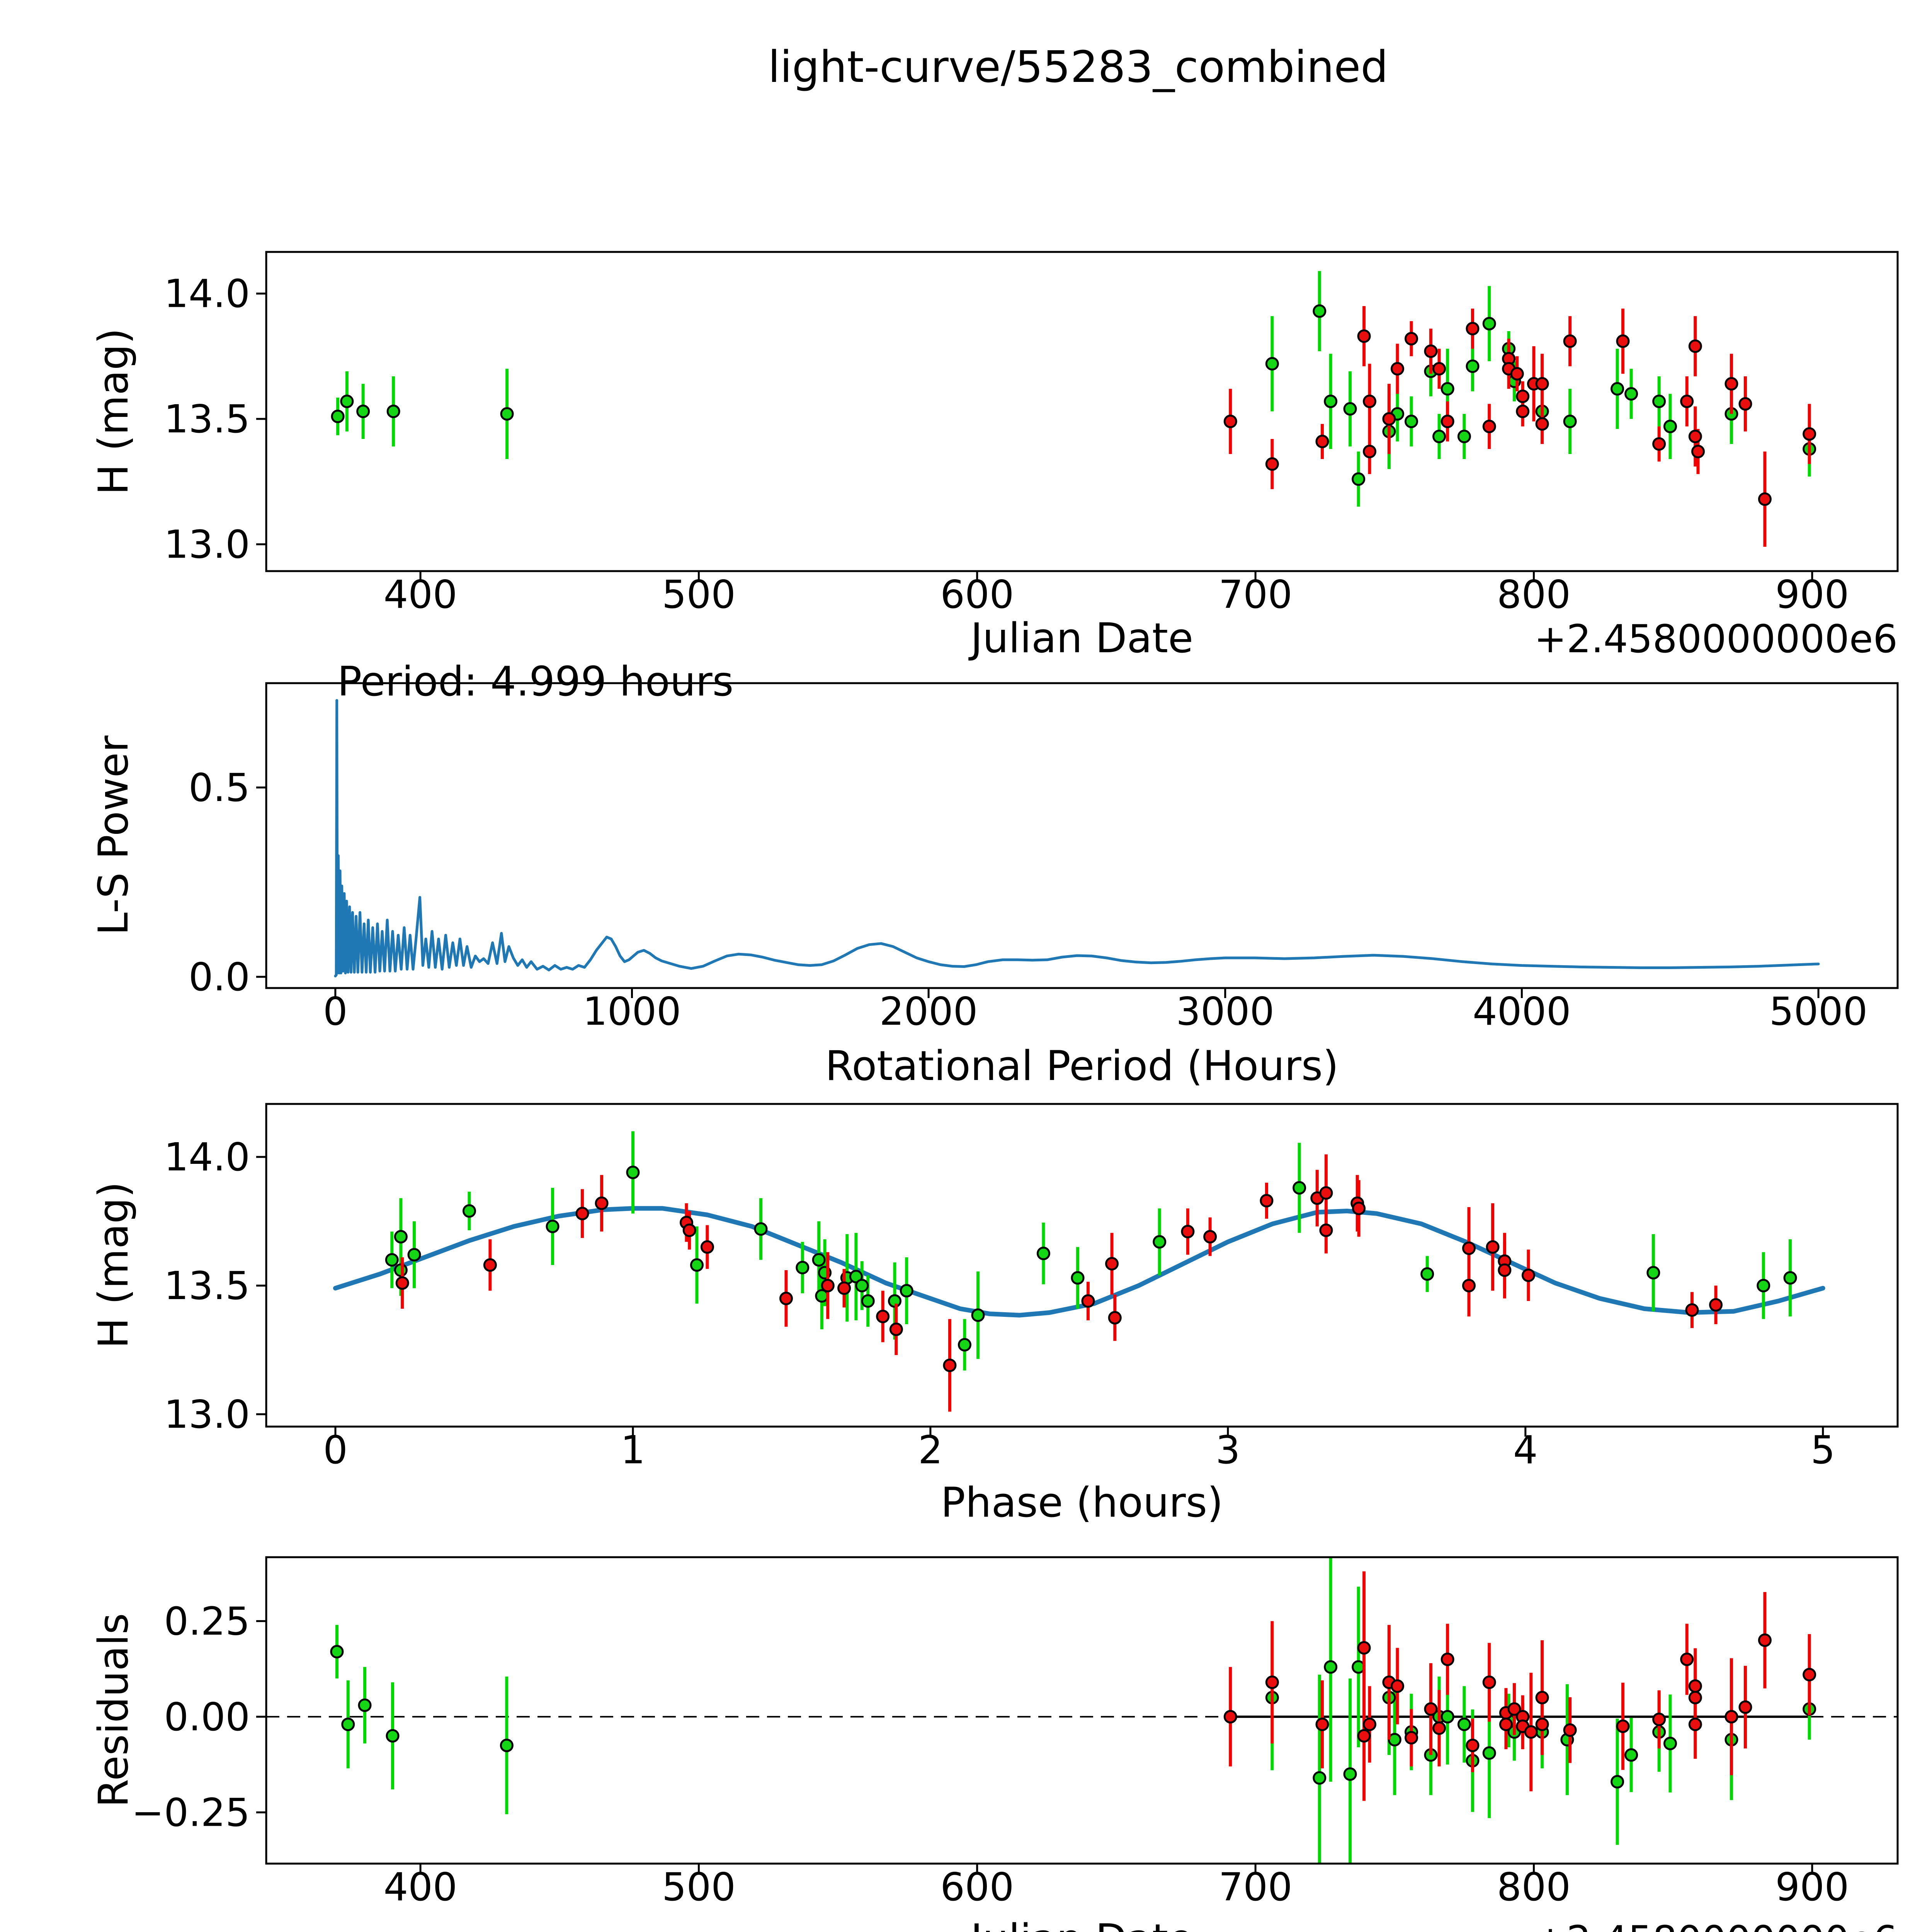 Image resolution: width=1932 pixels, height=1932 pixels. Describe the element at coordinates (220, 788) in the screenshot. I see `y-tick-label: 0.5` at that location.